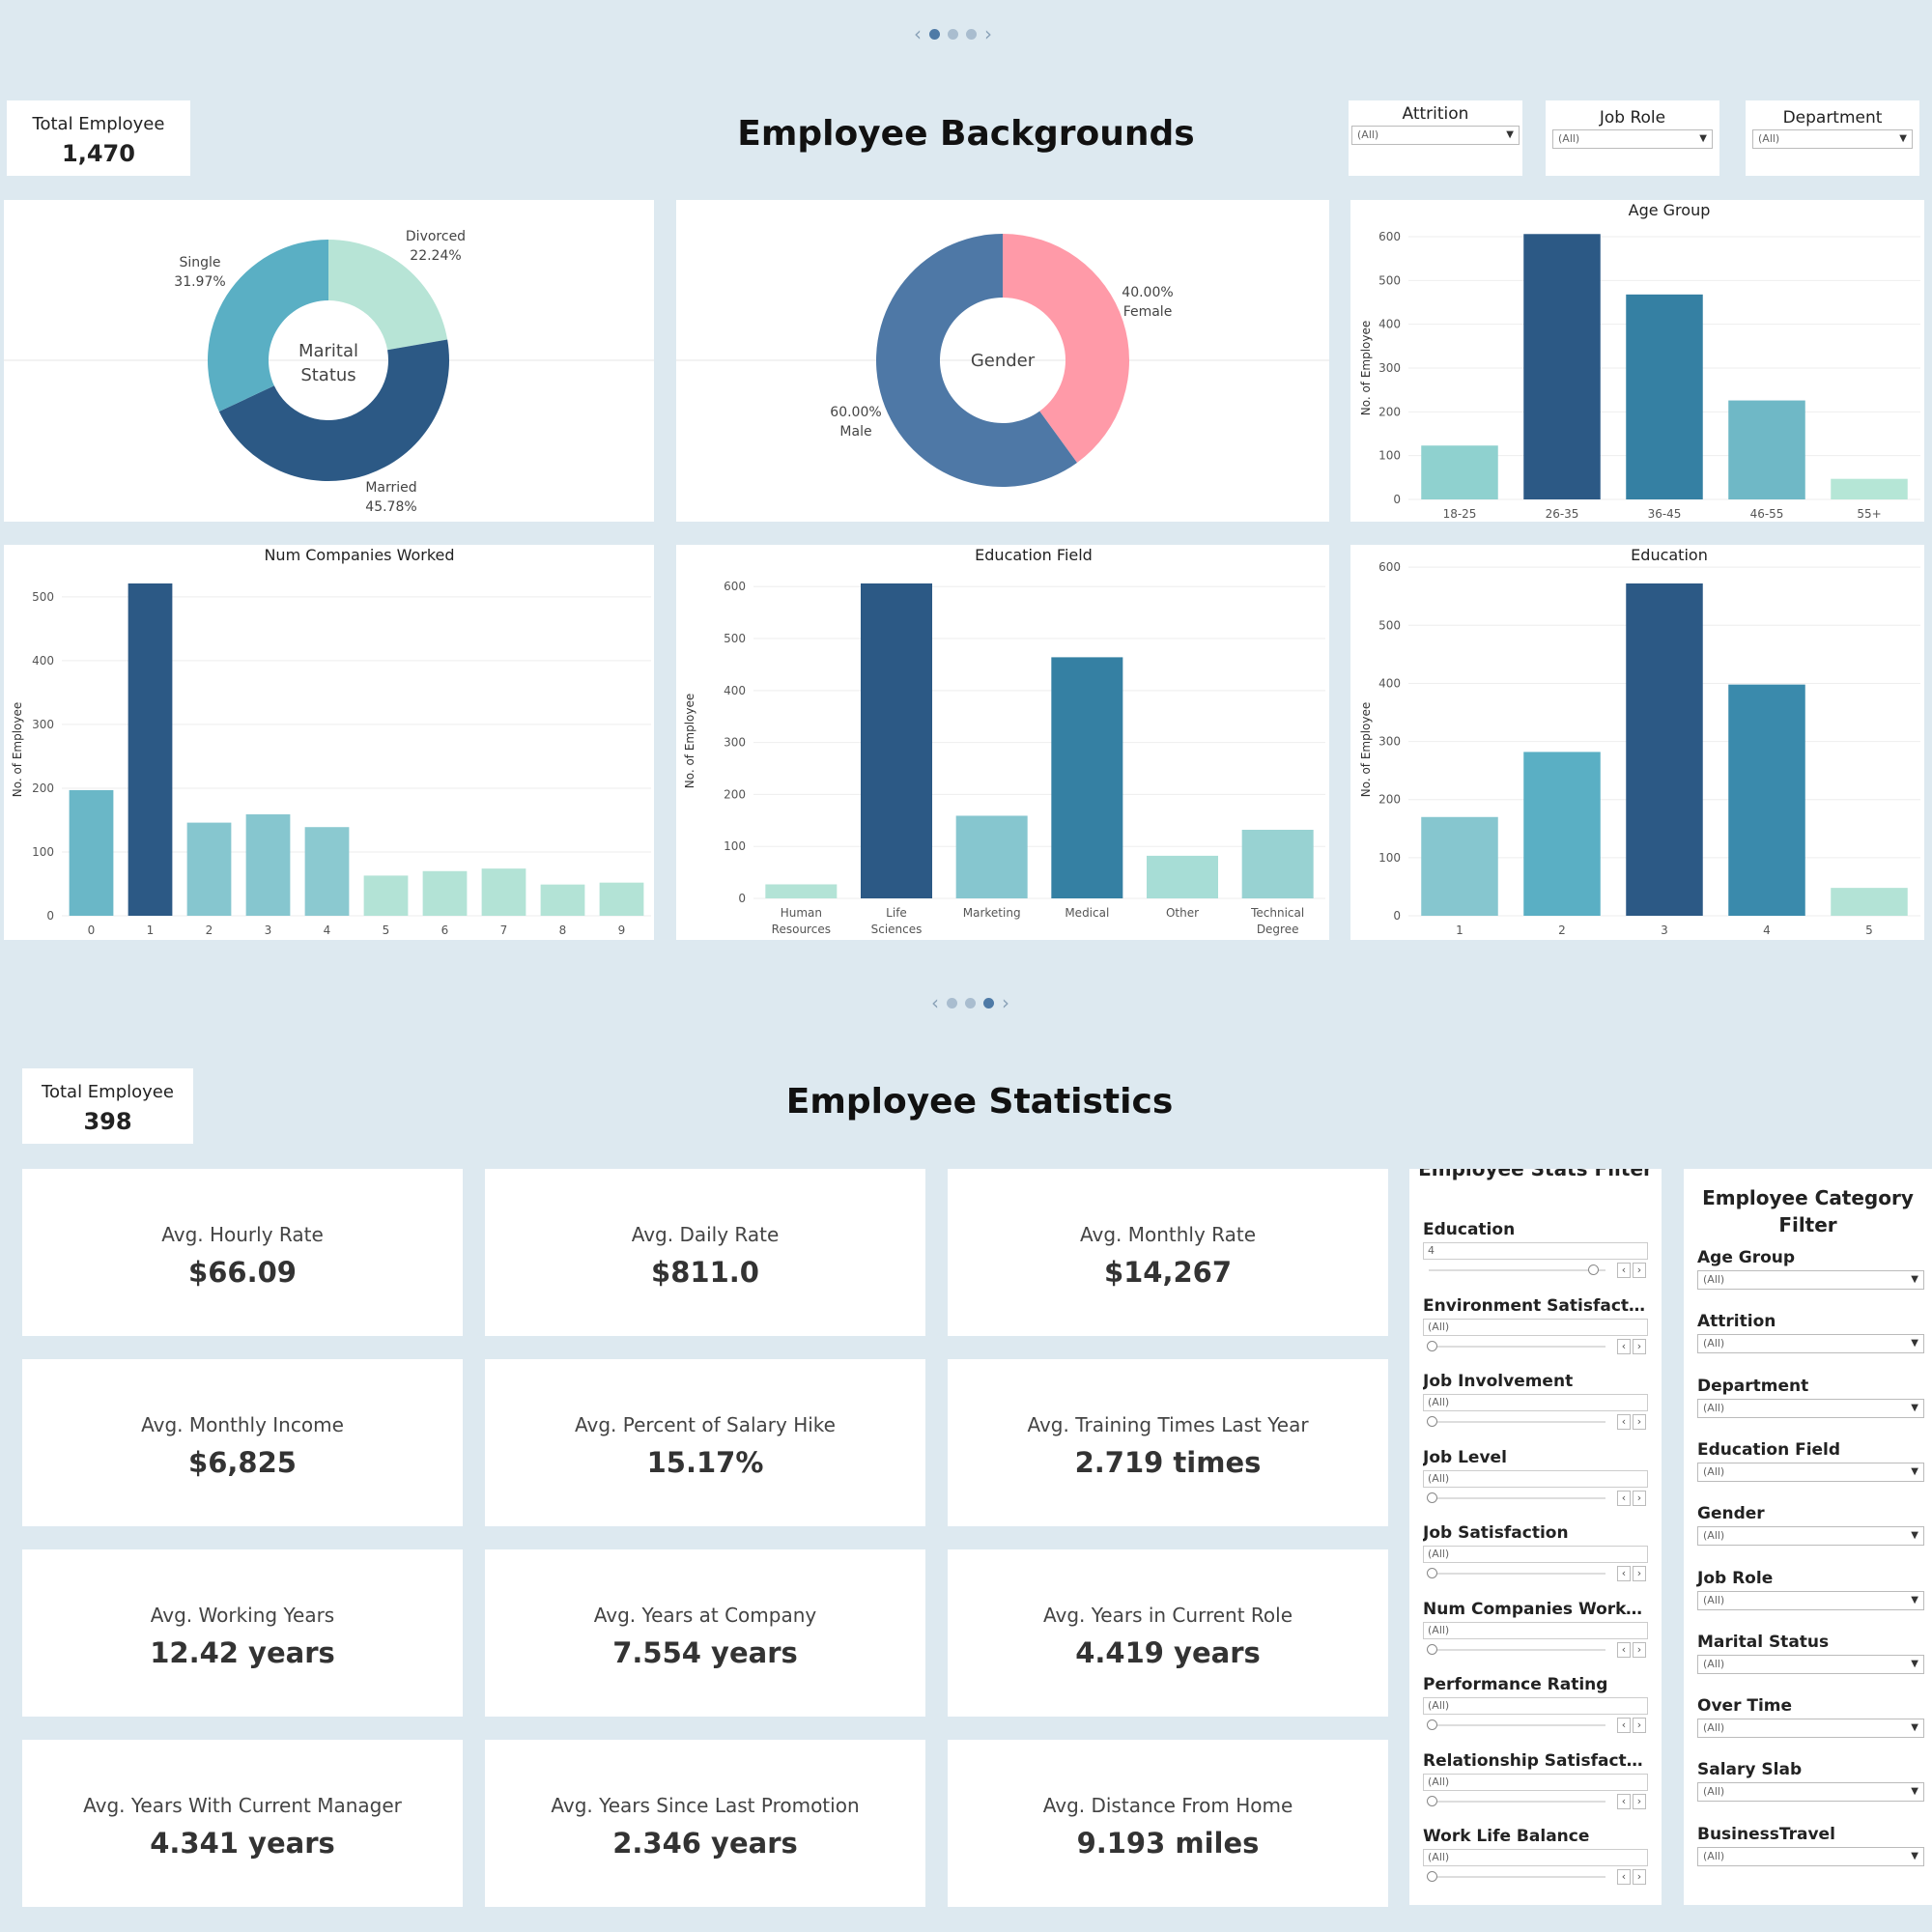 The image size is (1932, 1932). I want to click on filter-job-role: Job Role (All) ▼, so click(1632, 138).